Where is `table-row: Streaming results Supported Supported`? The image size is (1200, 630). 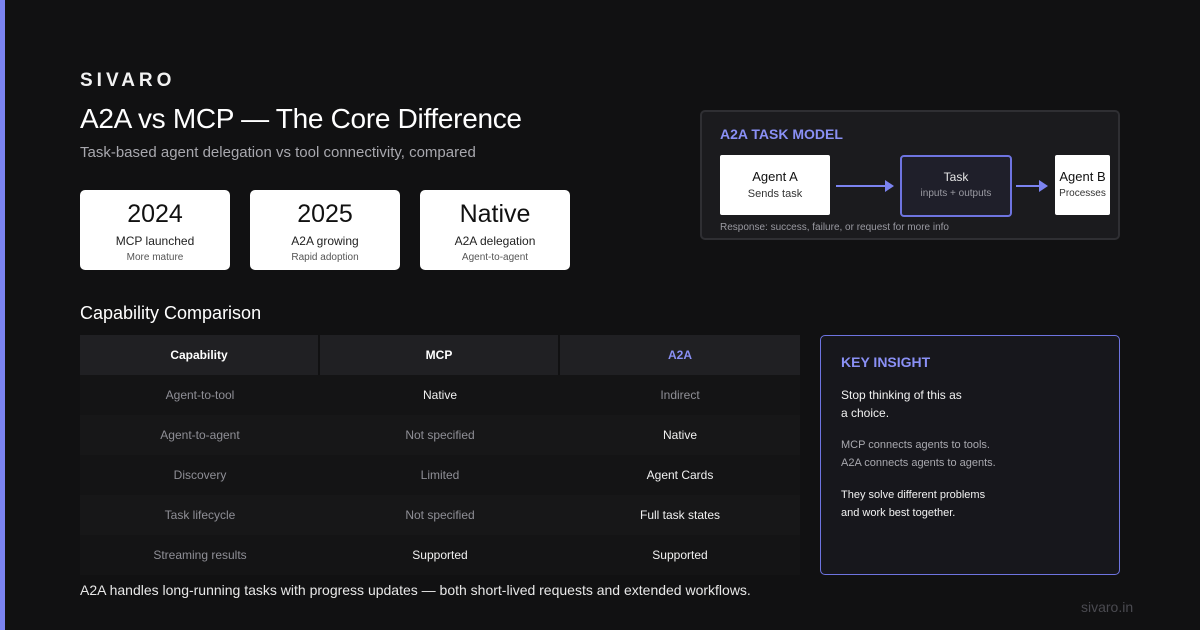 table-row: Streaming results Supported Supported is located at coordinates (440, 555).